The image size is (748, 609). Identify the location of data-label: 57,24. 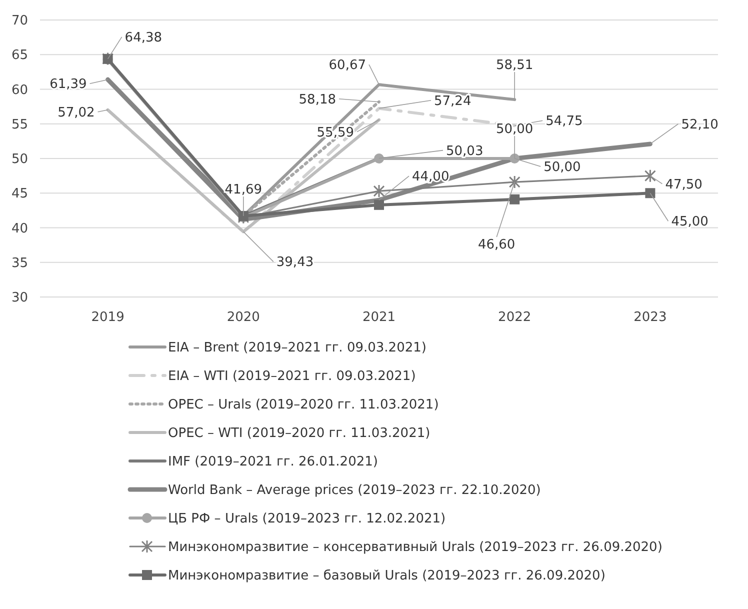
(453, 101).